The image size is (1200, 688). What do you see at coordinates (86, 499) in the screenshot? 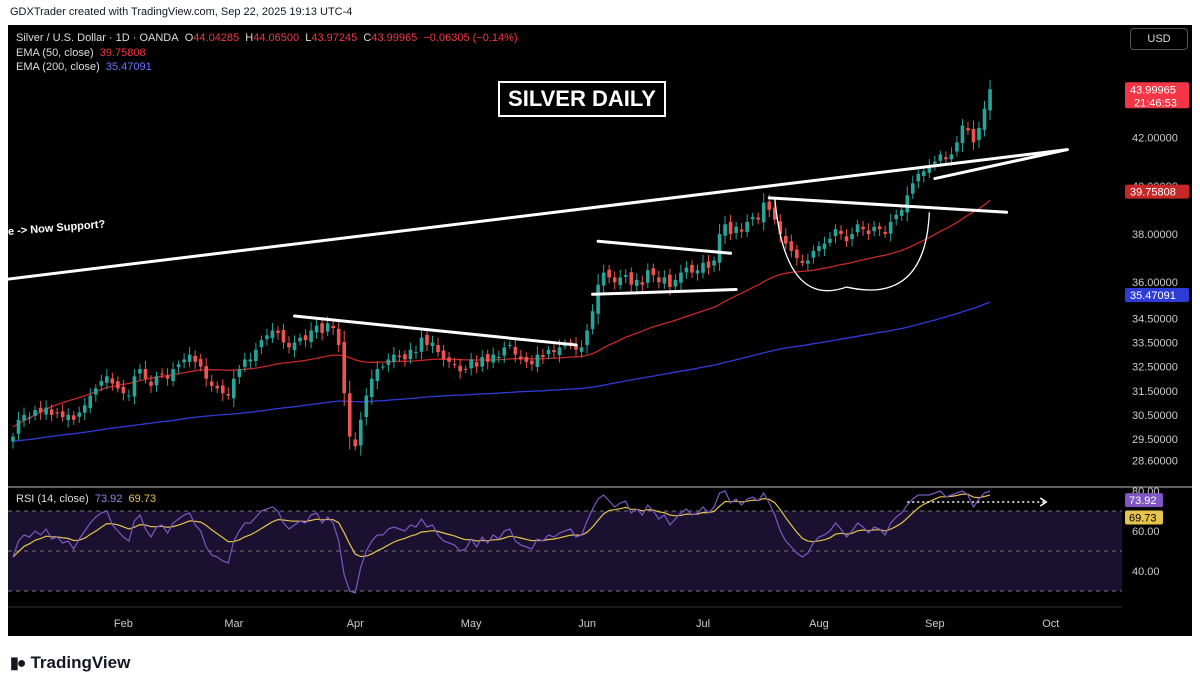
I see `rsi-legend: RSI (14, close) 73.92 69.73` at bounding box center [86, 499].